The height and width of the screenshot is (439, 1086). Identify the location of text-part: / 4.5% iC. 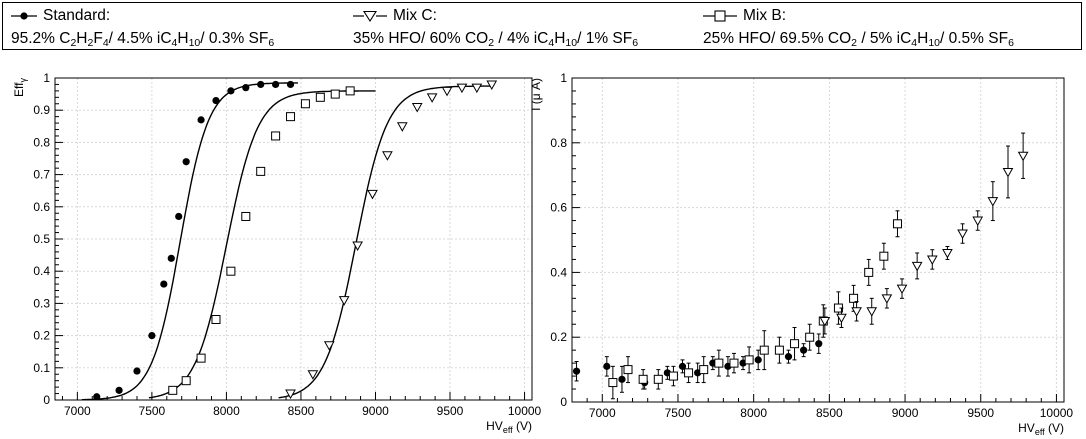
(140, 38).